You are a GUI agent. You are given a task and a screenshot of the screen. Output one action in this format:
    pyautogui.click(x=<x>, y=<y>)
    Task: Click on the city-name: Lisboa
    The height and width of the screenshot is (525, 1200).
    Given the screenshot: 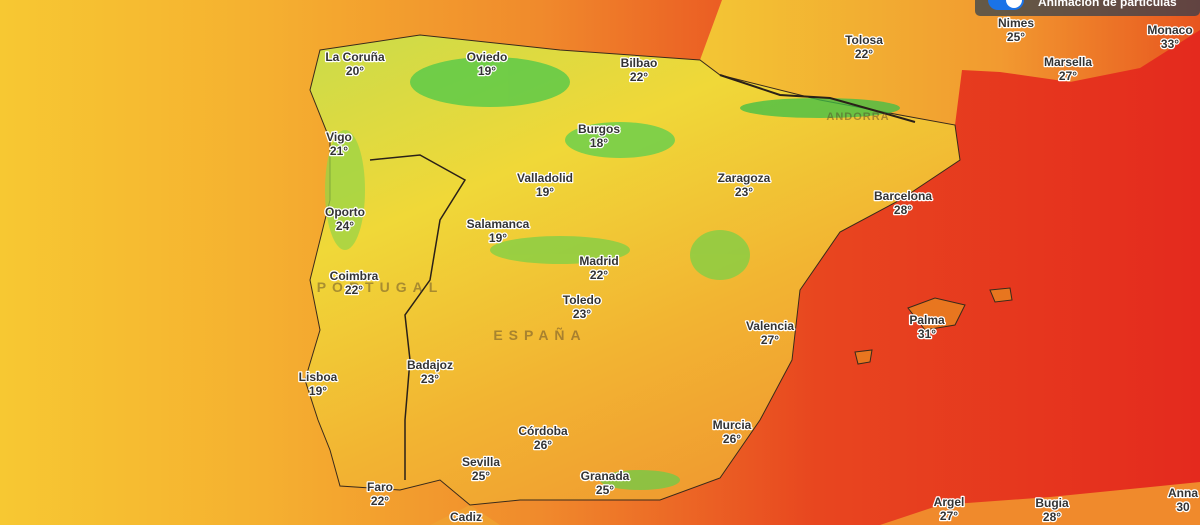 What is the action you would take?
    pyautogui.click(x=318, y=377)
    